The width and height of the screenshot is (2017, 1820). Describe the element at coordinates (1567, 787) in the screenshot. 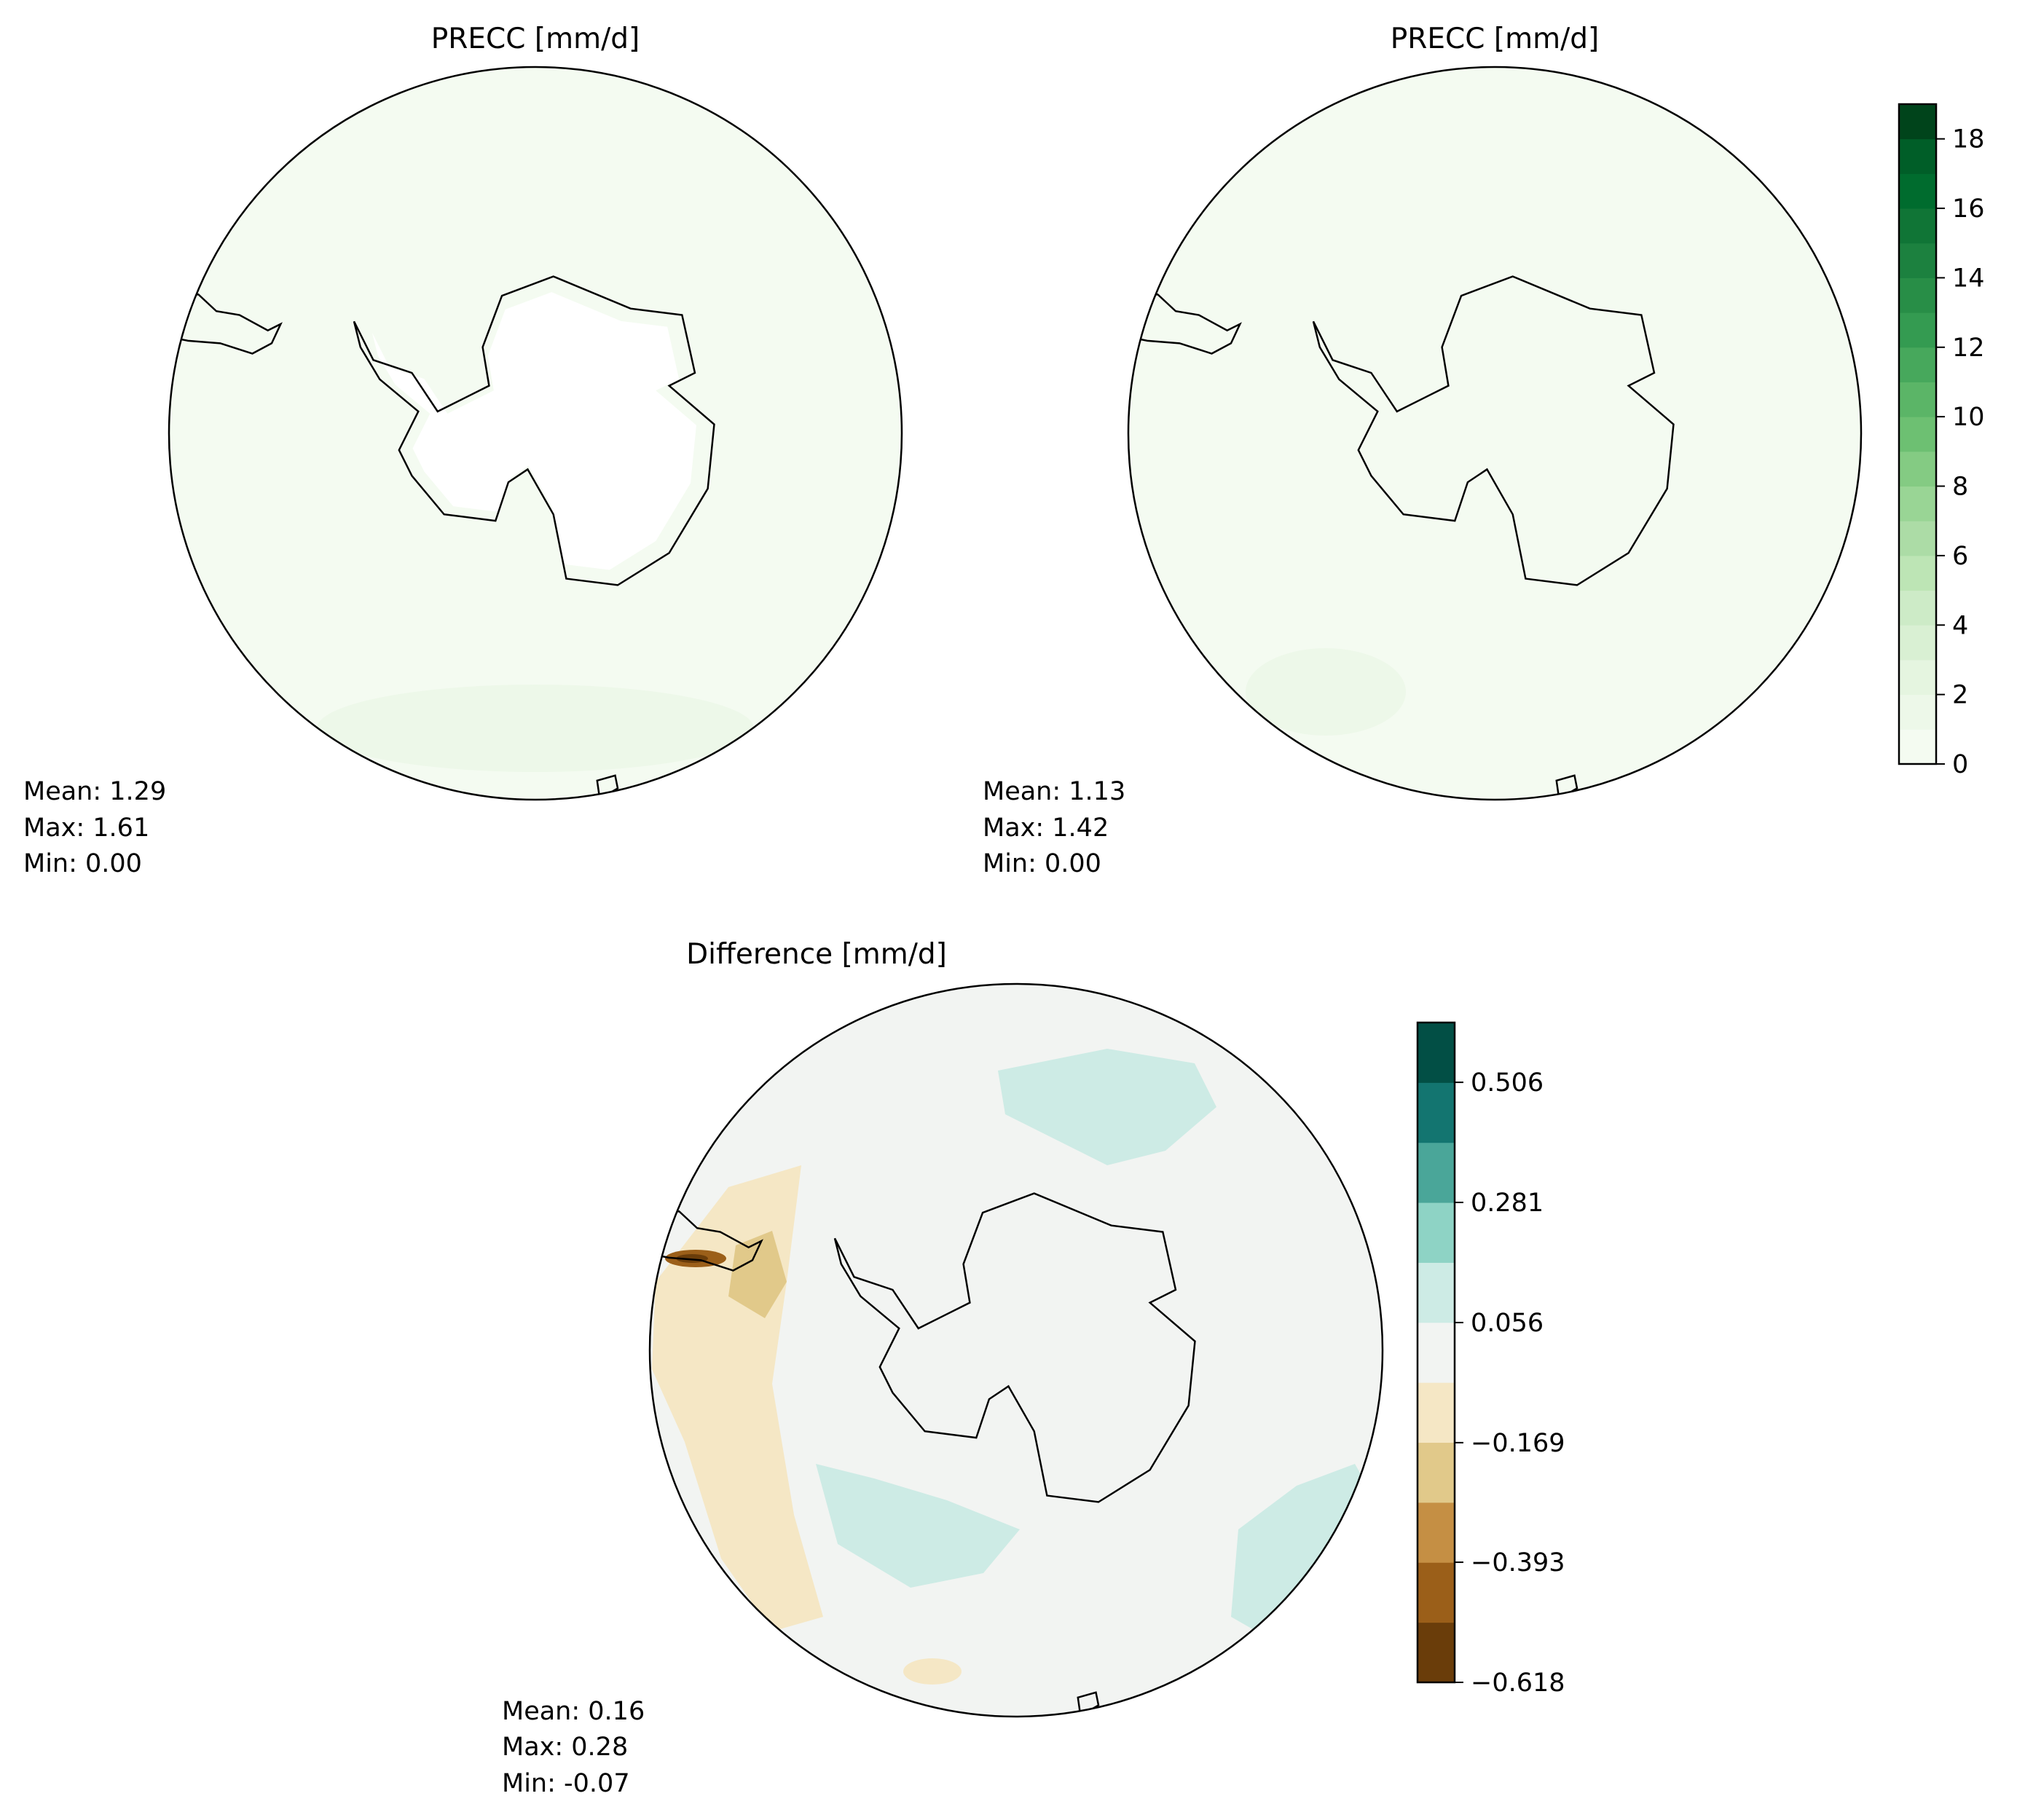

I see `map-2-island` at that location.